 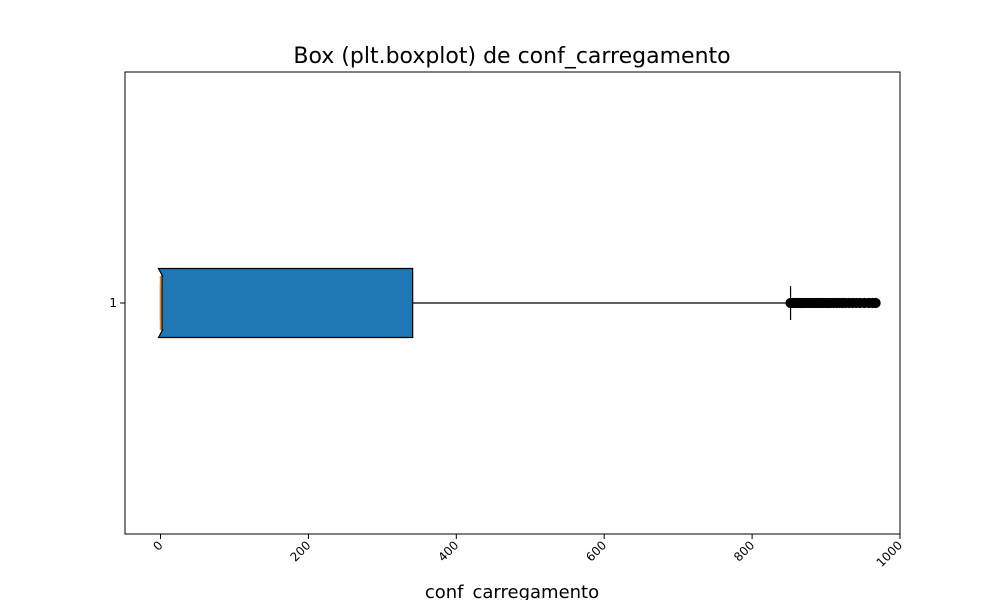 I want to click on flier-point, so click(x=875, y=303).